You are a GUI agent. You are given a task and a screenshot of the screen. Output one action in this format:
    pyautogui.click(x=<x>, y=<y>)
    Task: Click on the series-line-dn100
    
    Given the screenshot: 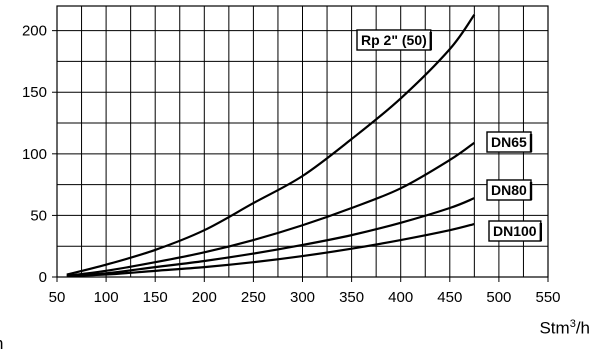 What is the action you would take?
    pyautogui.click(x=270, y=249)
    